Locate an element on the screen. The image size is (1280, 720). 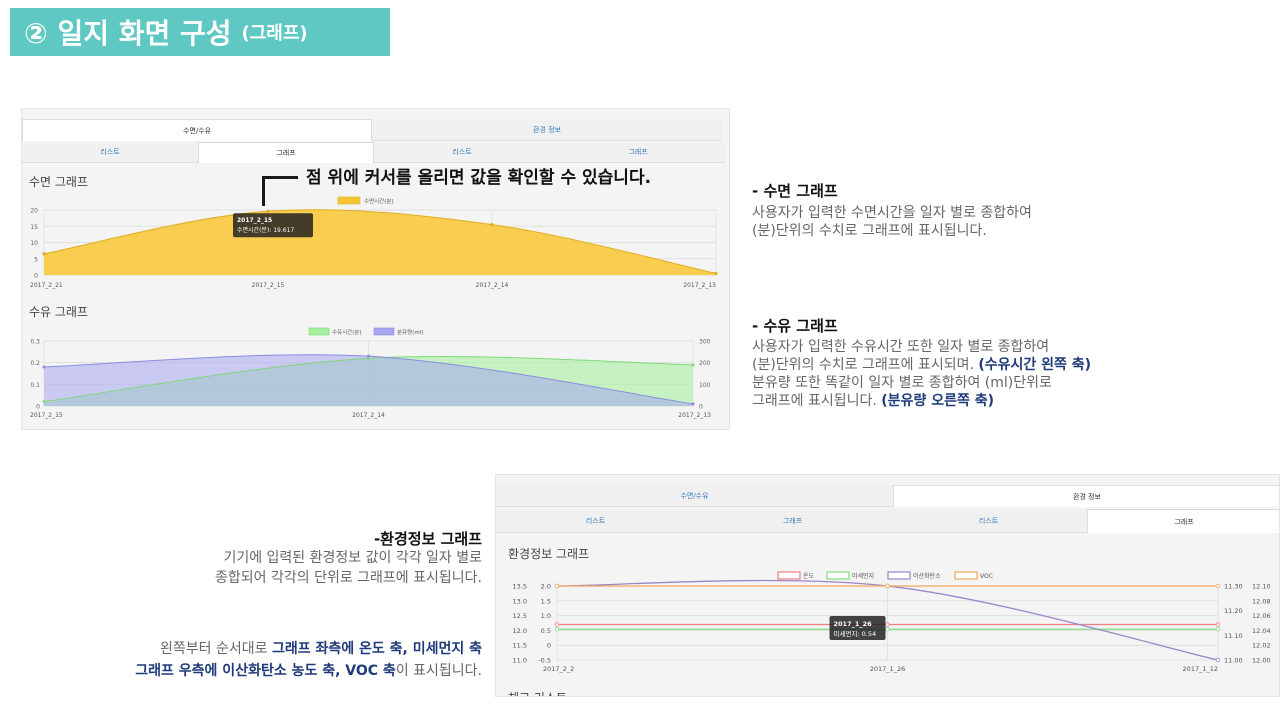
dust-legend-swatch is located at coordinates (838, 575).